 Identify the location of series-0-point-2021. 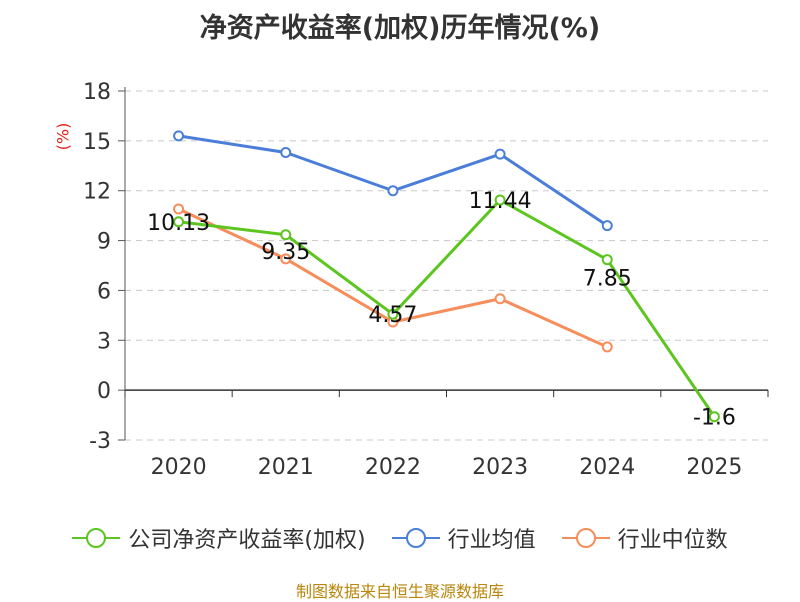
(286, 235).